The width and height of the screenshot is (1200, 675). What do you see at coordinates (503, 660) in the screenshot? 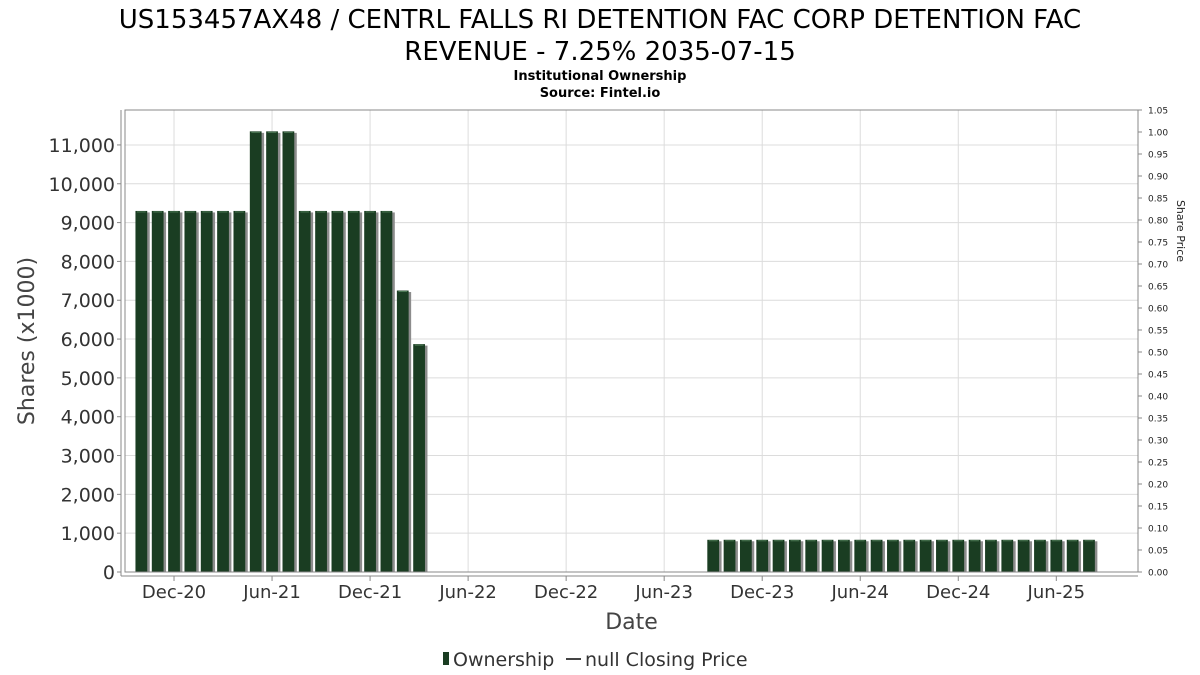
I see `legend-label-ownership: Ownership` at bounding box center [503, 660].